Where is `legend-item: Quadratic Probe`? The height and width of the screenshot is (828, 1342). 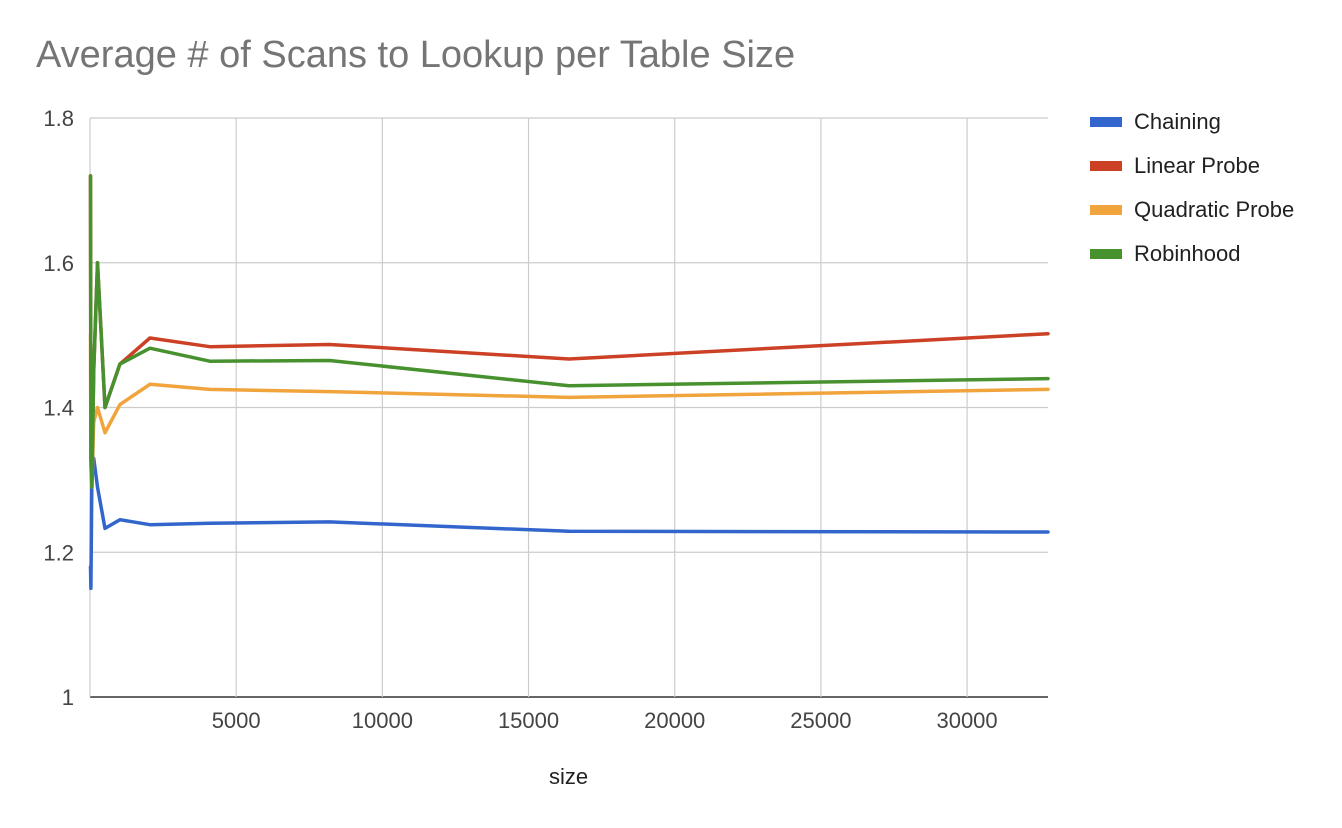 legend-item: Quadratic Probe is located at coordinates (1192, 210).